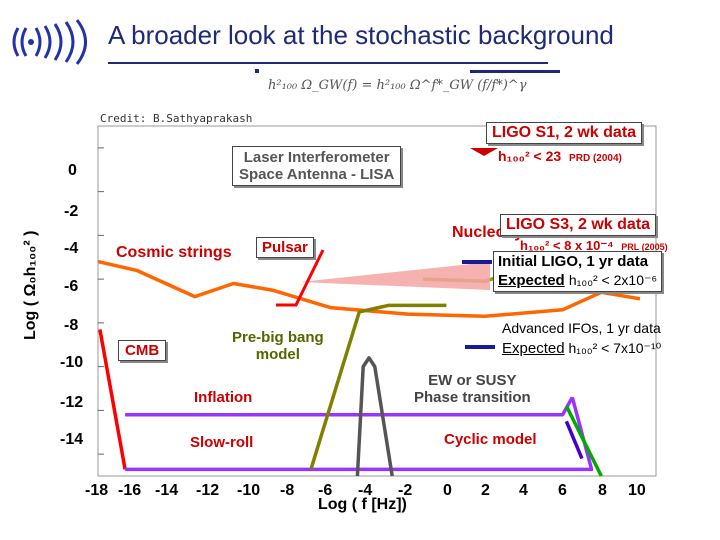  Describe the element at coordinates (72, 170) in the screenshot. I see `y-tick: 0` at that location.